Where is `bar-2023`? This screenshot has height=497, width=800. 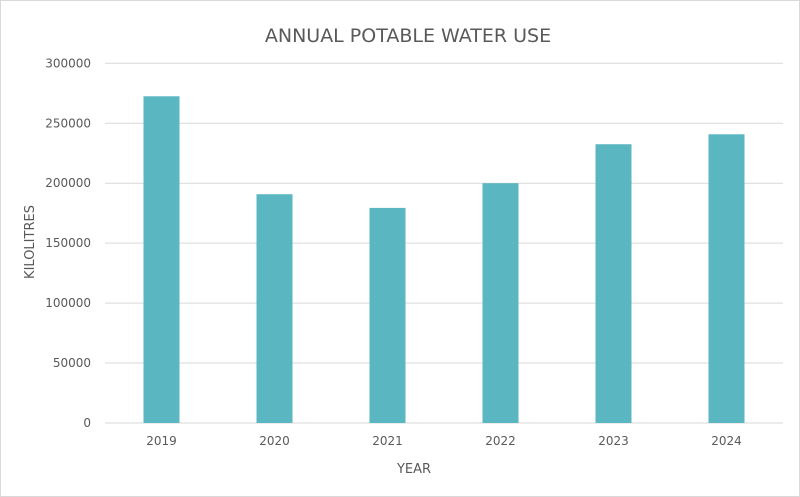
bar-2023 is located at coordinates (613, 284).